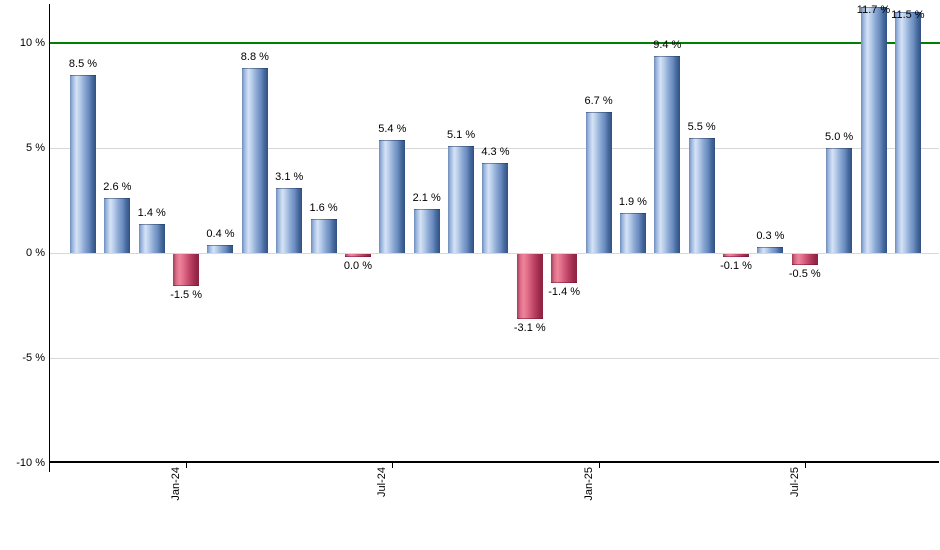  I want to click on bar-value-label: 11.5 %, so click(908, 14).